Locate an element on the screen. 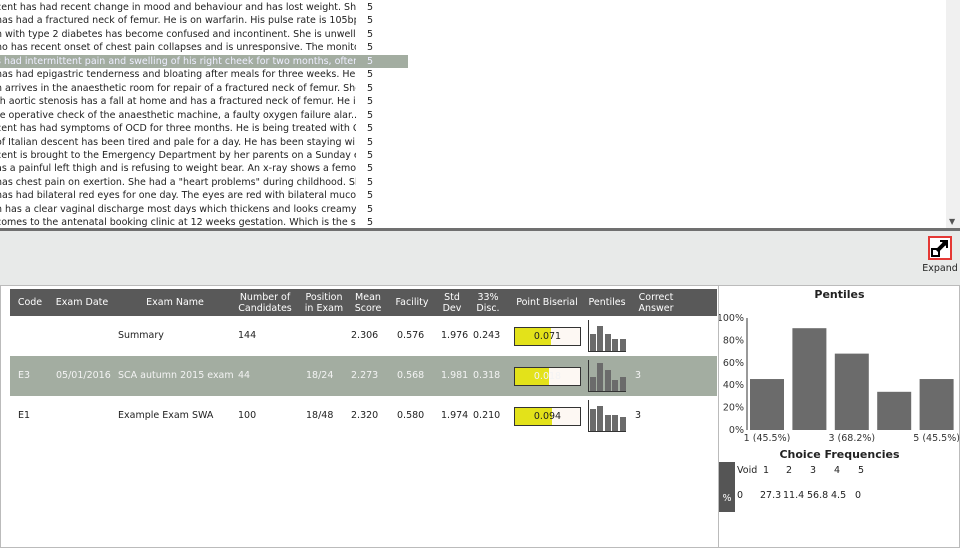  cell-position: 18/24 is located at coordinates (320, 375).